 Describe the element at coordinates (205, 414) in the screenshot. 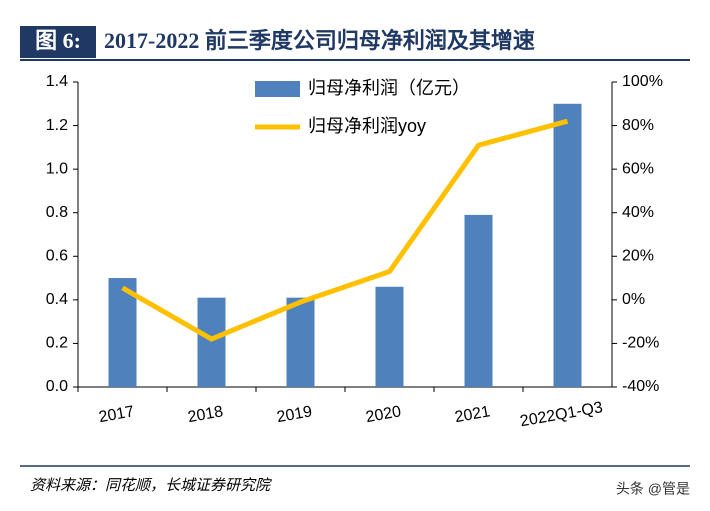

I see `x-tick-label: 2018` at that location.